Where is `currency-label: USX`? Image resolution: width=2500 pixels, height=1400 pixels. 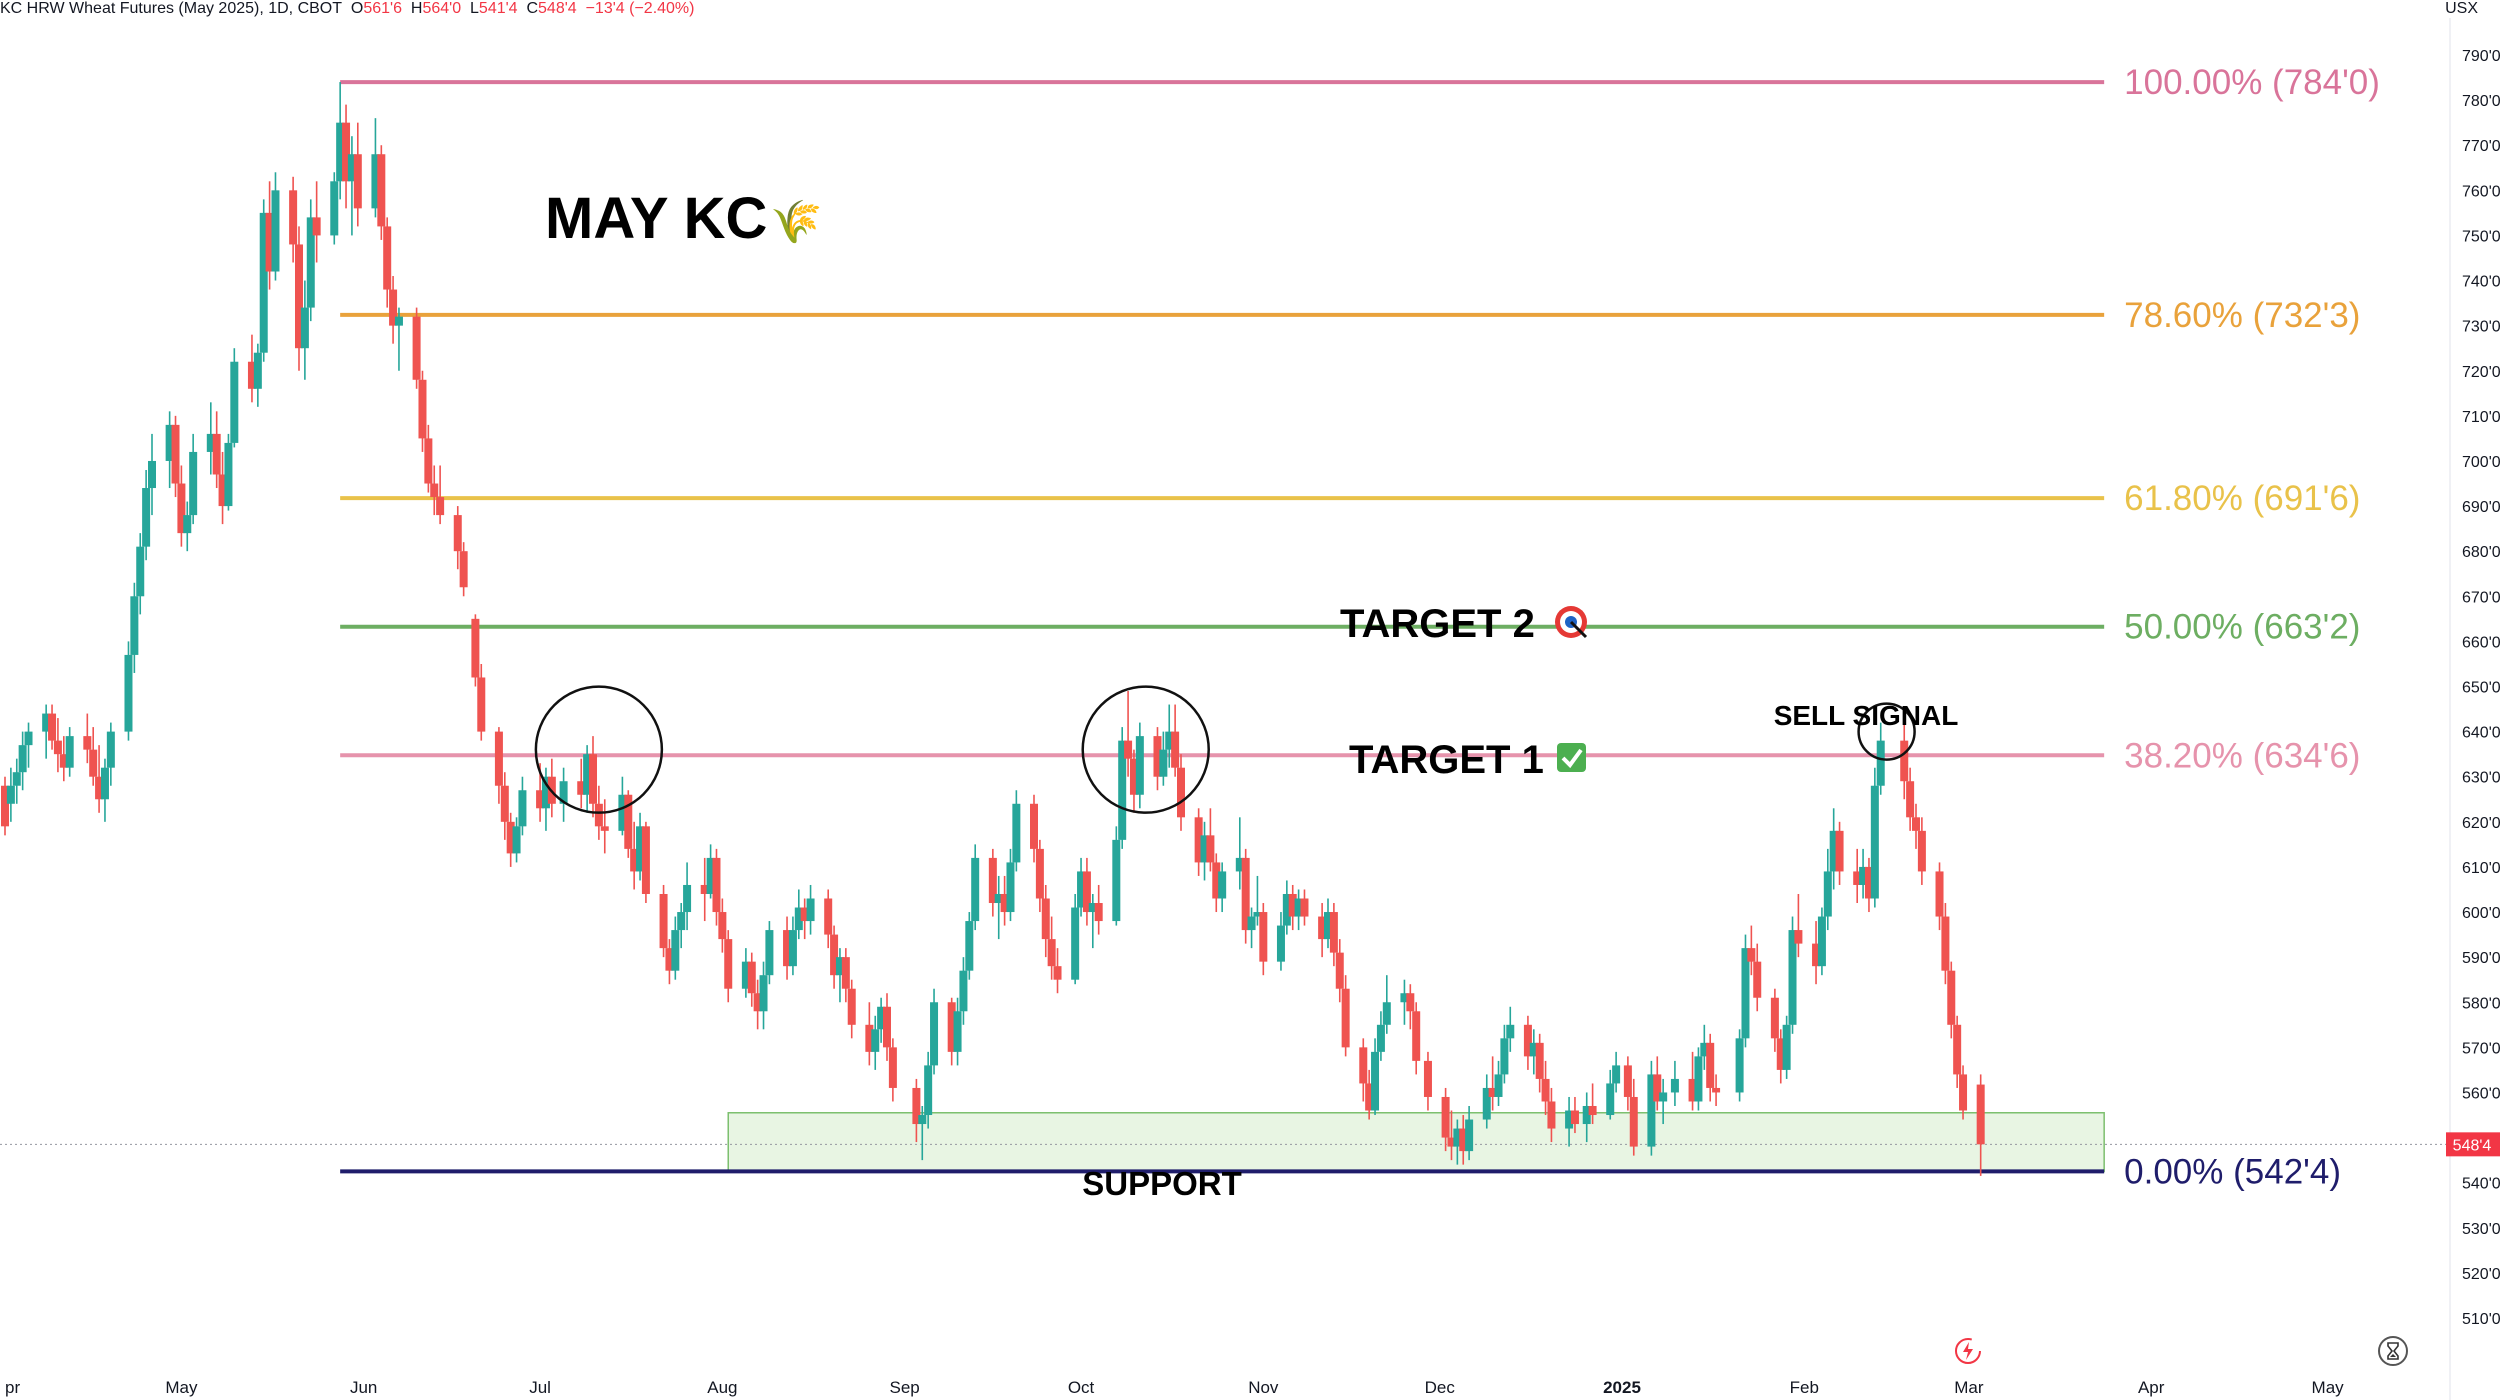
currency-label: USX is located at coordinates (2461, 8).